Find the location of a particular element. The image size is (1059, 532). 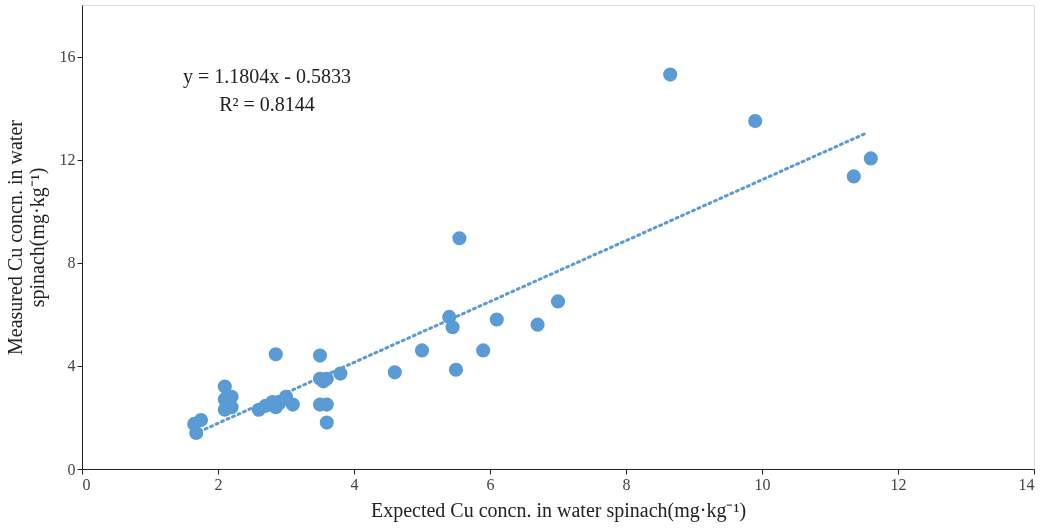

y-tick-label: 4 is located at coordinates (71, 366).